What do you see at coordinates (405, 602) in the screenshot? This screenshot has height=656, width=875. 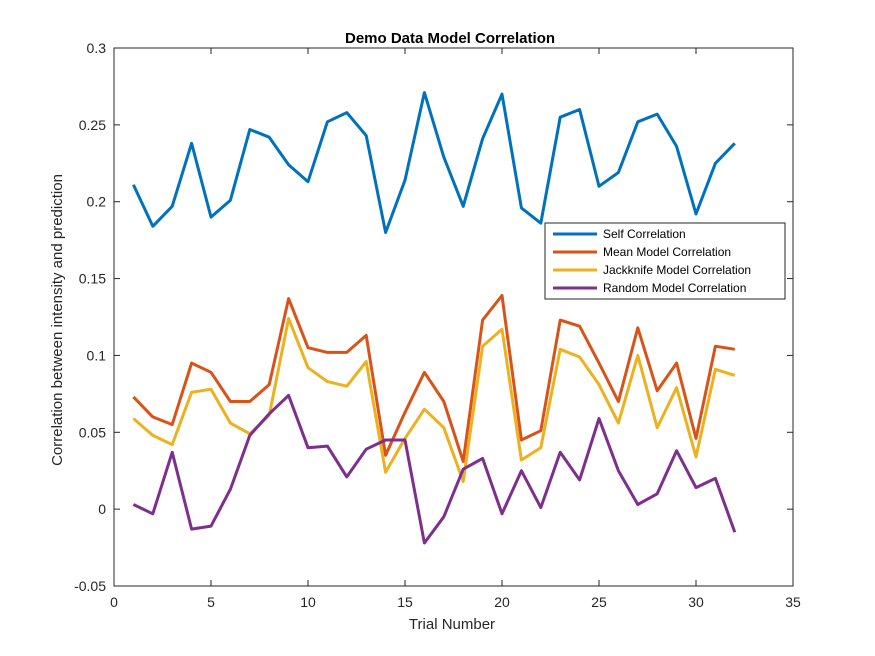 I see `x-tick-label: 15` at bounding box center [405, 602].